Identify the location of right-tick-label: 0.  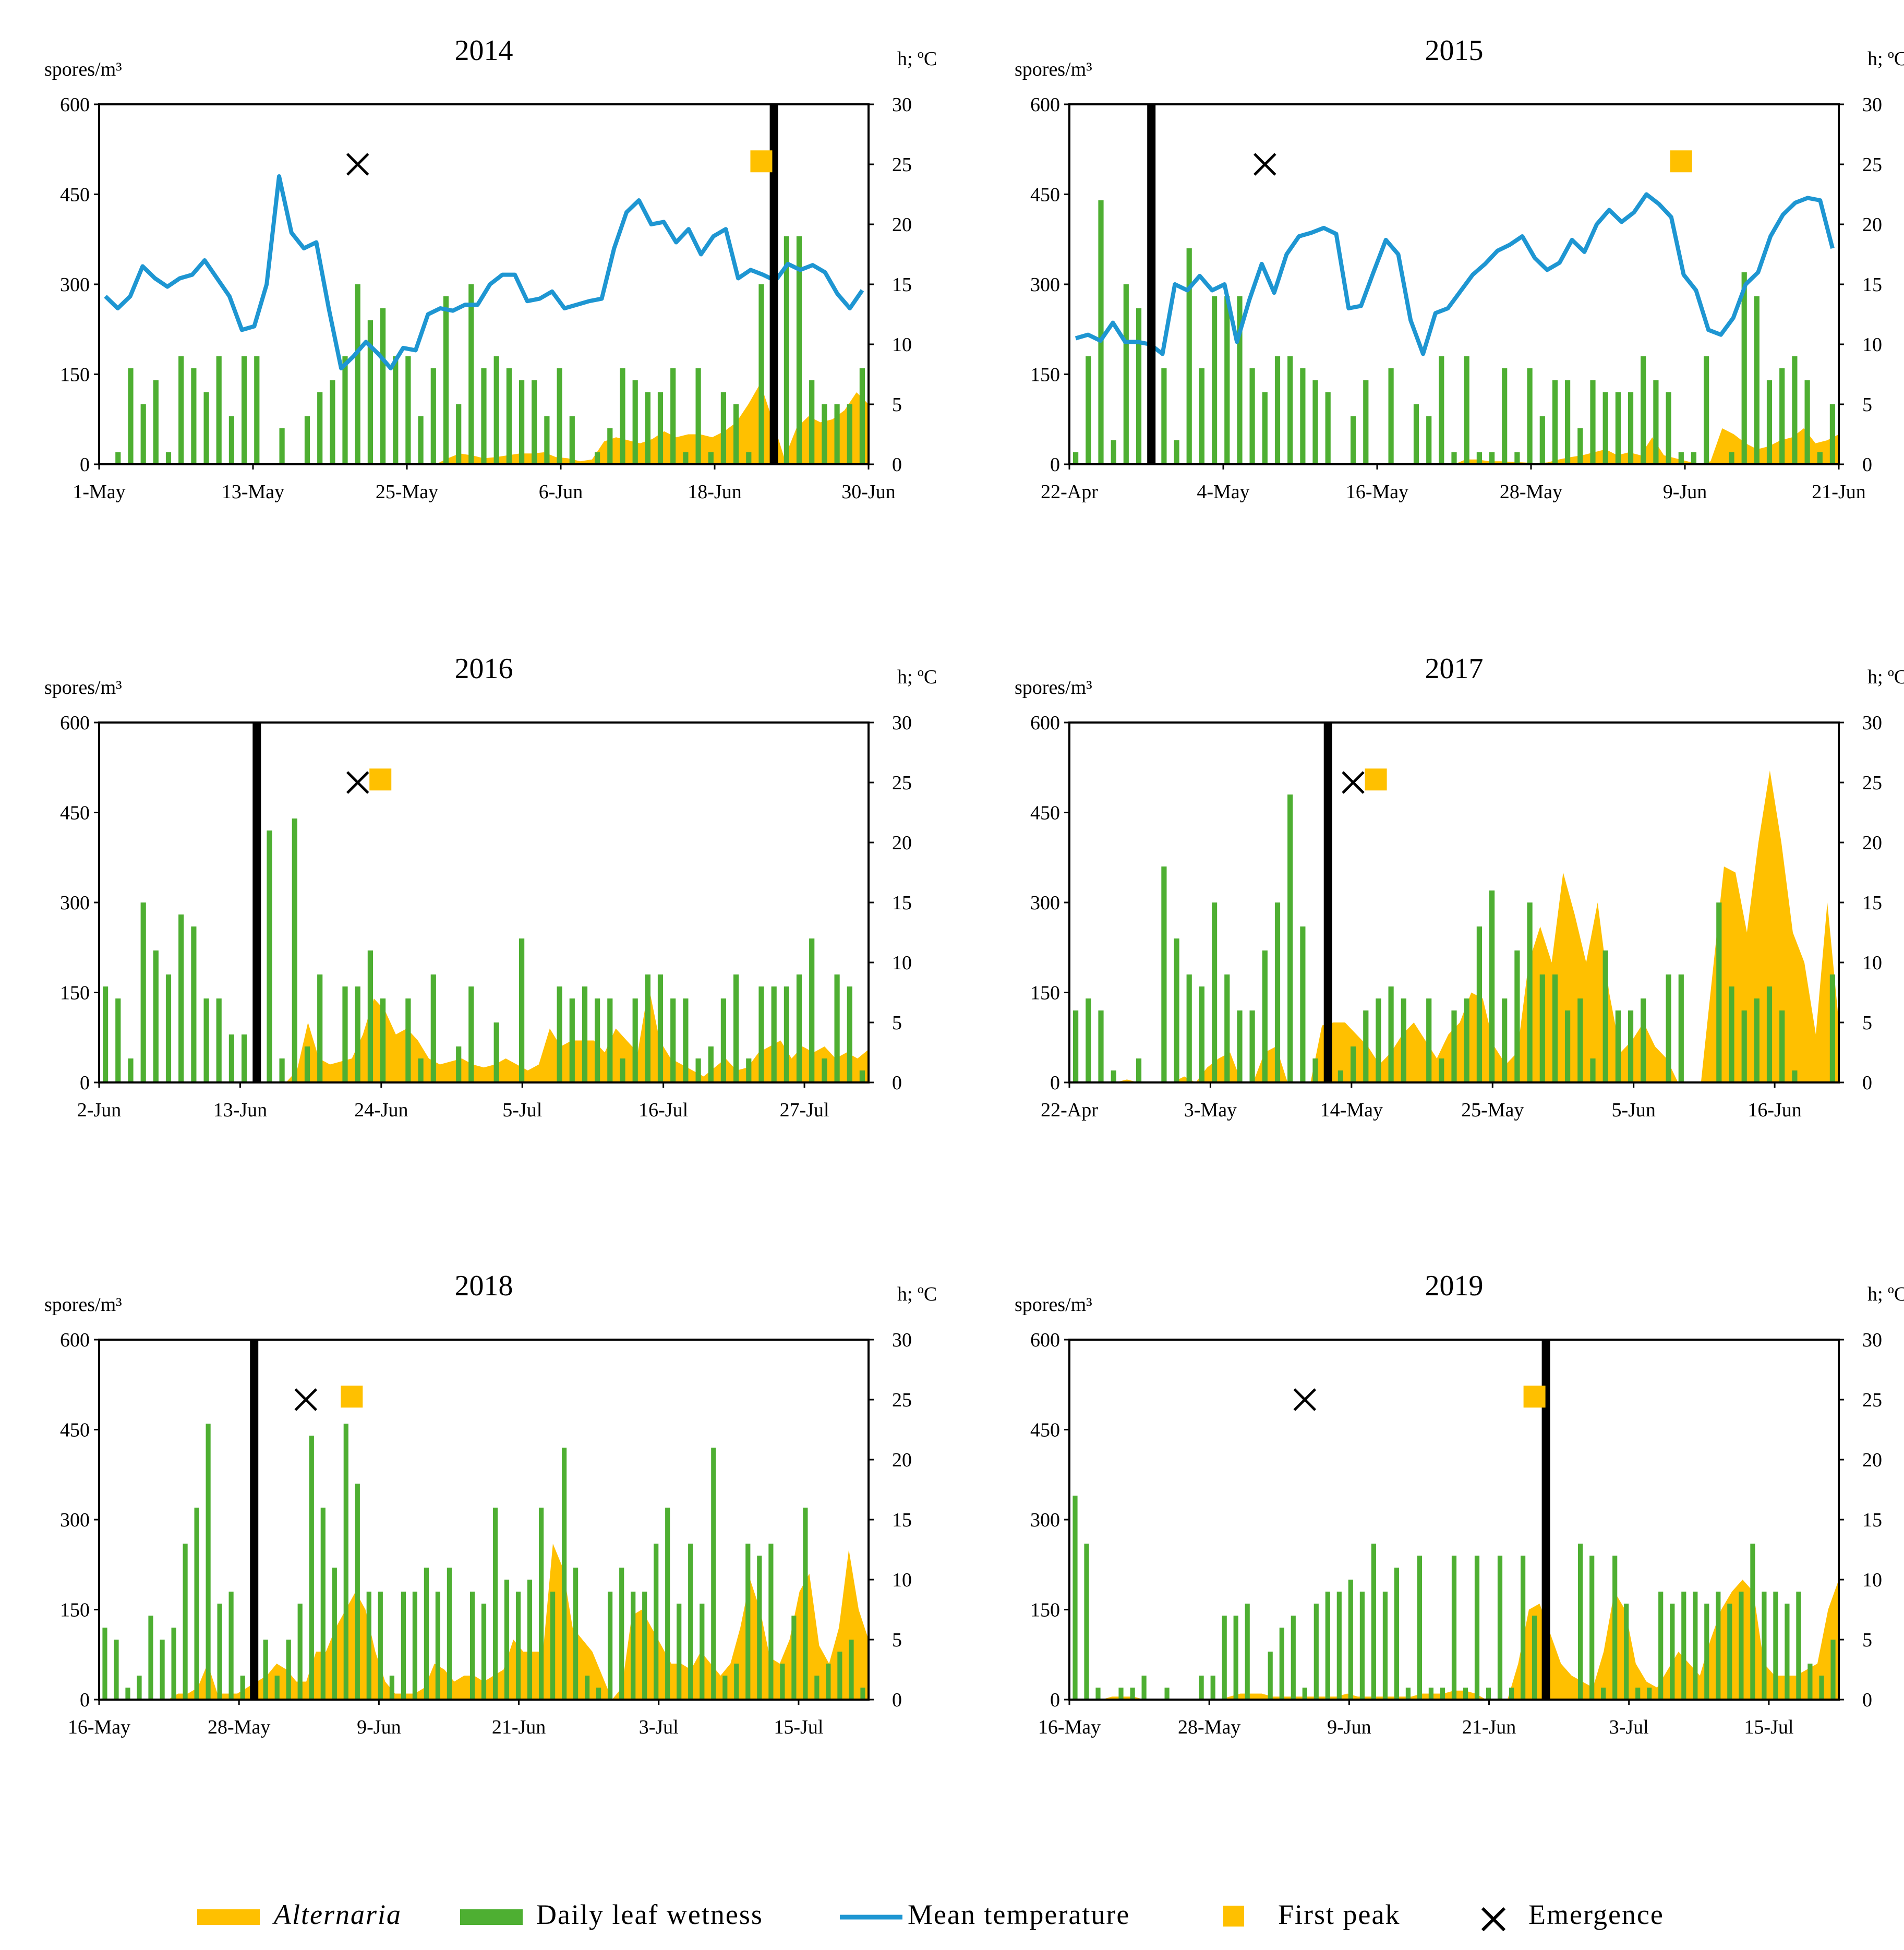
(897, 1700).